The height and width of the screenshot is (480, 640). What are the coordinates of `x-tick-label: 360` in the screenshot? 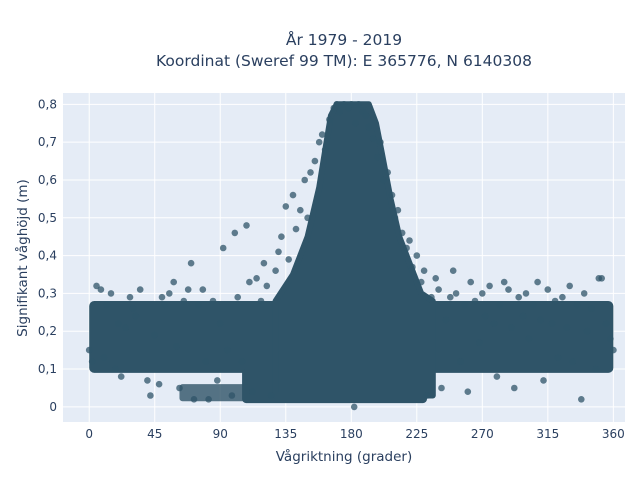 It's located at (613, 434).